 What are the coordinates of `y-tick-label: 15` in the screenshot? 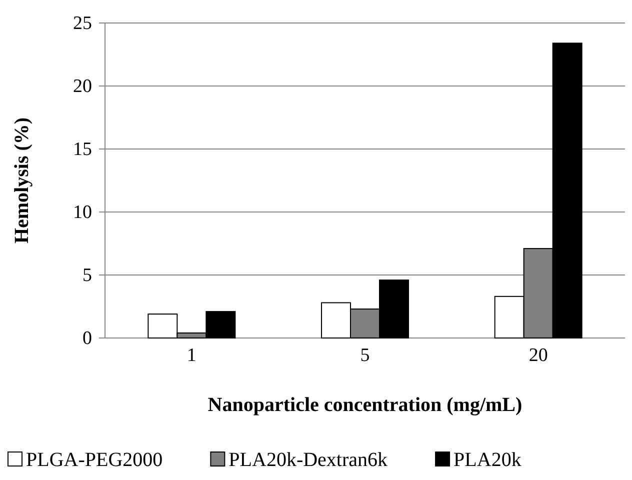 It's located at (82, 149).